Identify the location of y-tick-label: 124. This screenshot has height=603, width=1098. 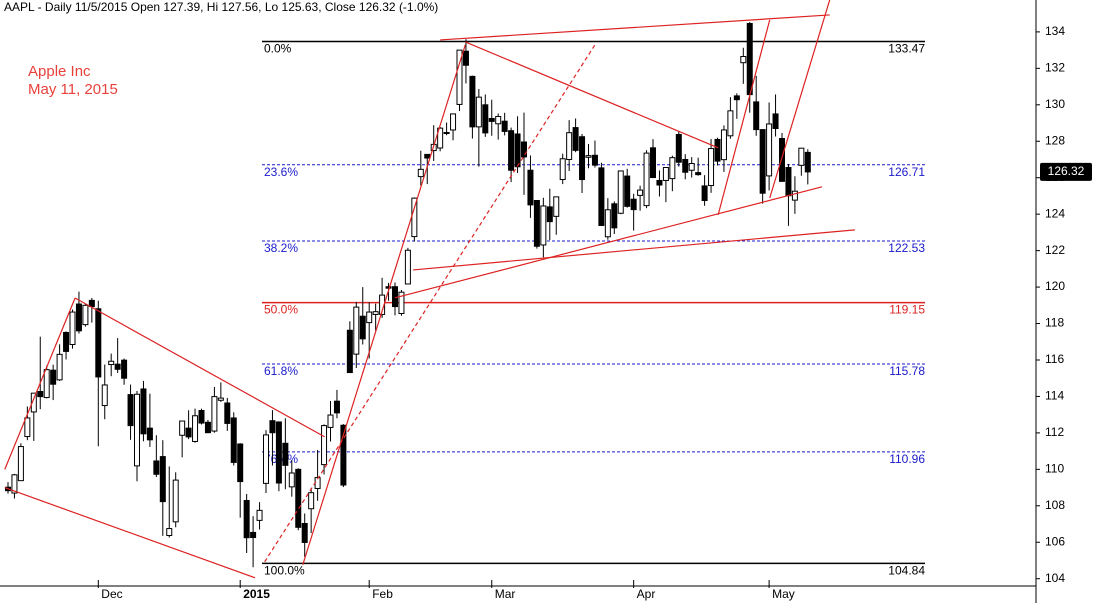
(1055, 213).